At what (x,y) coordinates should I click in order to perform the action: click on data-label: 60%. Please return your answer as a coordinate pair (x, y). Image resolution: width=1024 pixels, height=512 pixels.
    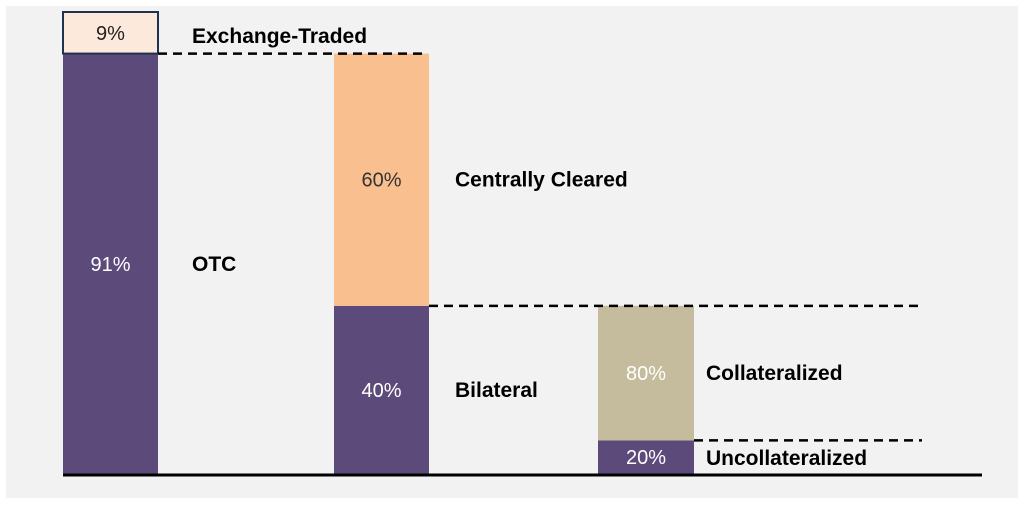
    Looking at the image, I should click on (381, 181).